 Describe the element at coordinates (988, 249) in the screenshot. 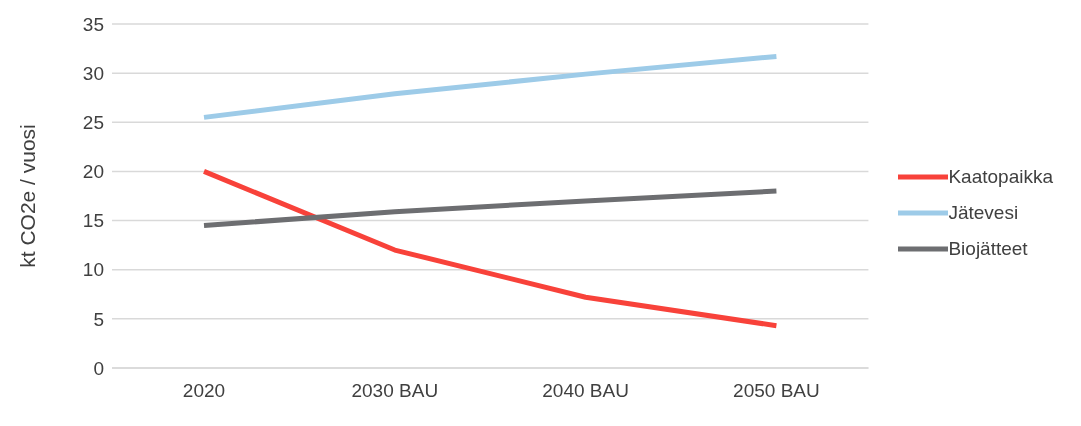

I see `legend-label: Biojätteet` at that location.